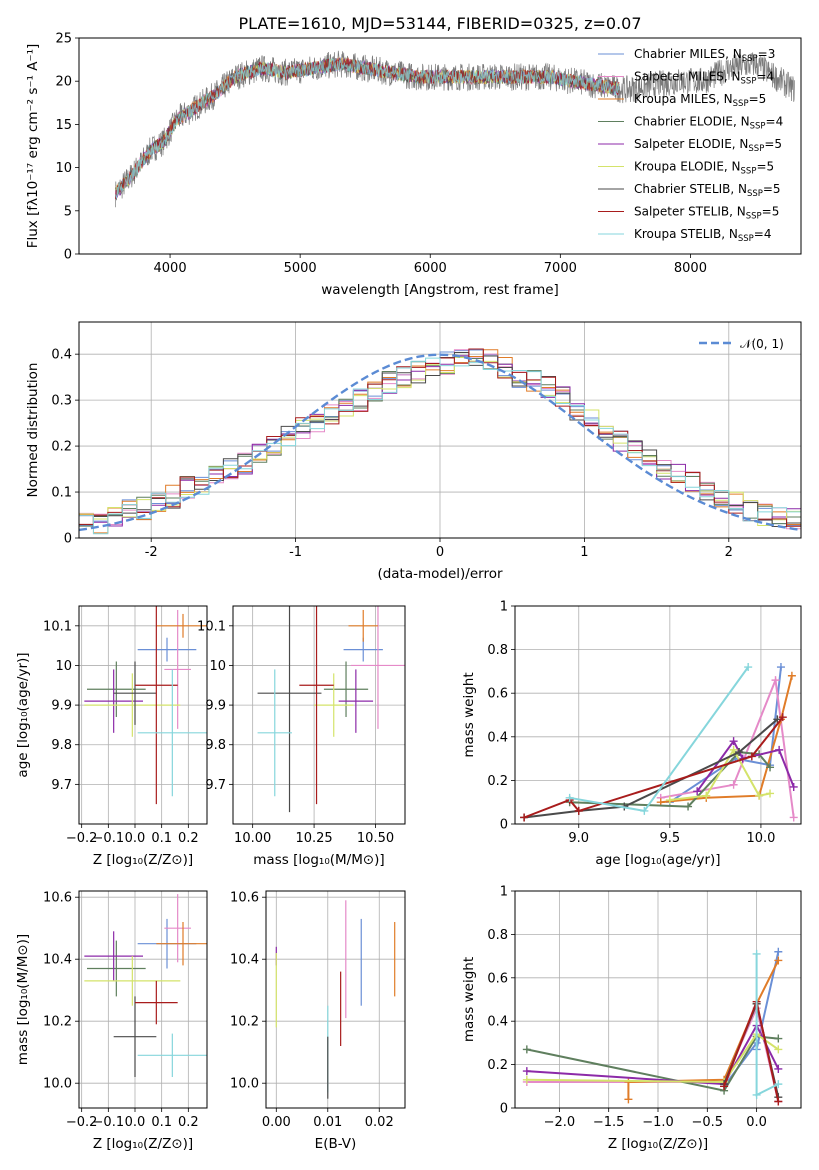  Describe the element at coordinates (143, 1144) in the screenshot. I see `x-axis-label: Z [log₁₀(Z/Z⊙)]` at that location.